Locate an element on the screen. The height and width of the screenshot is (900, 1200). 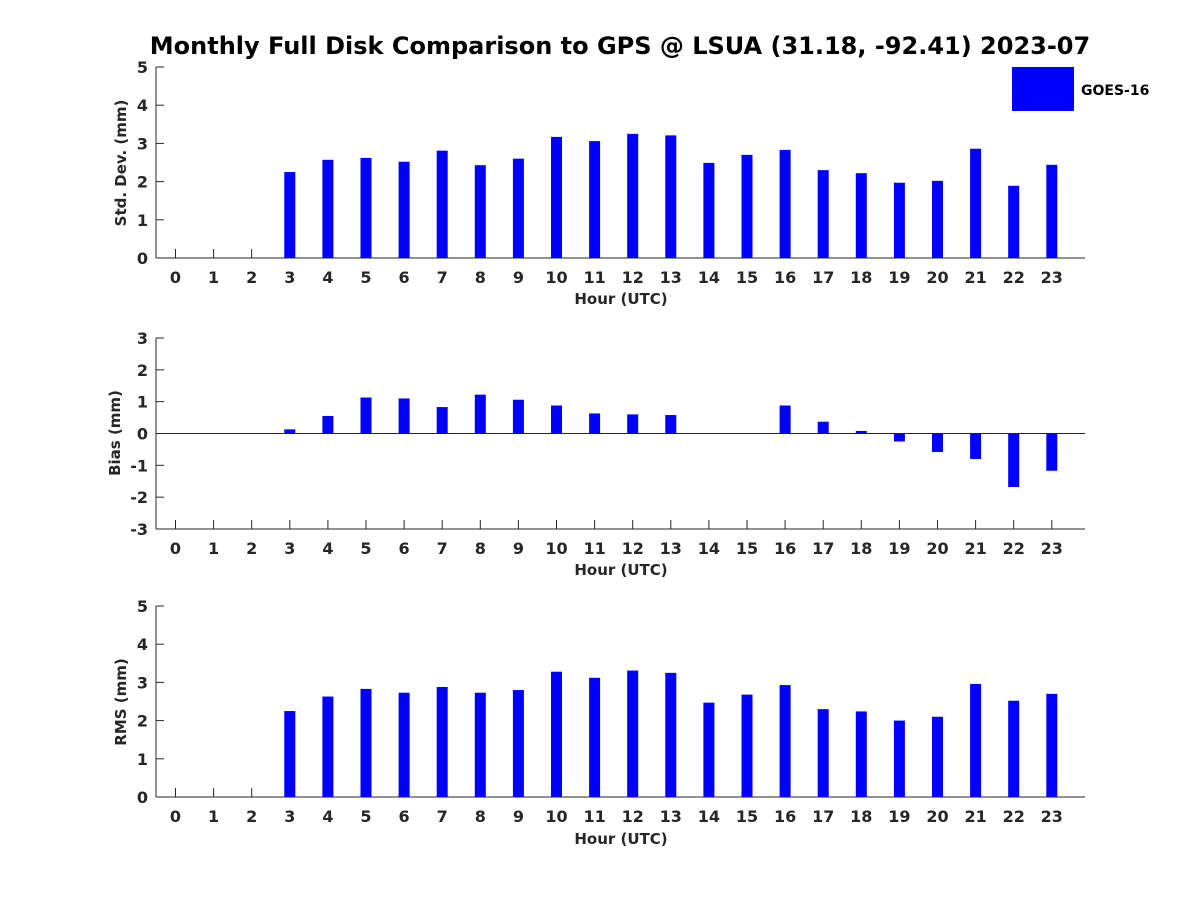
y-axis-label: Std. Dev. (mm) is located at coordinates (121, 163).